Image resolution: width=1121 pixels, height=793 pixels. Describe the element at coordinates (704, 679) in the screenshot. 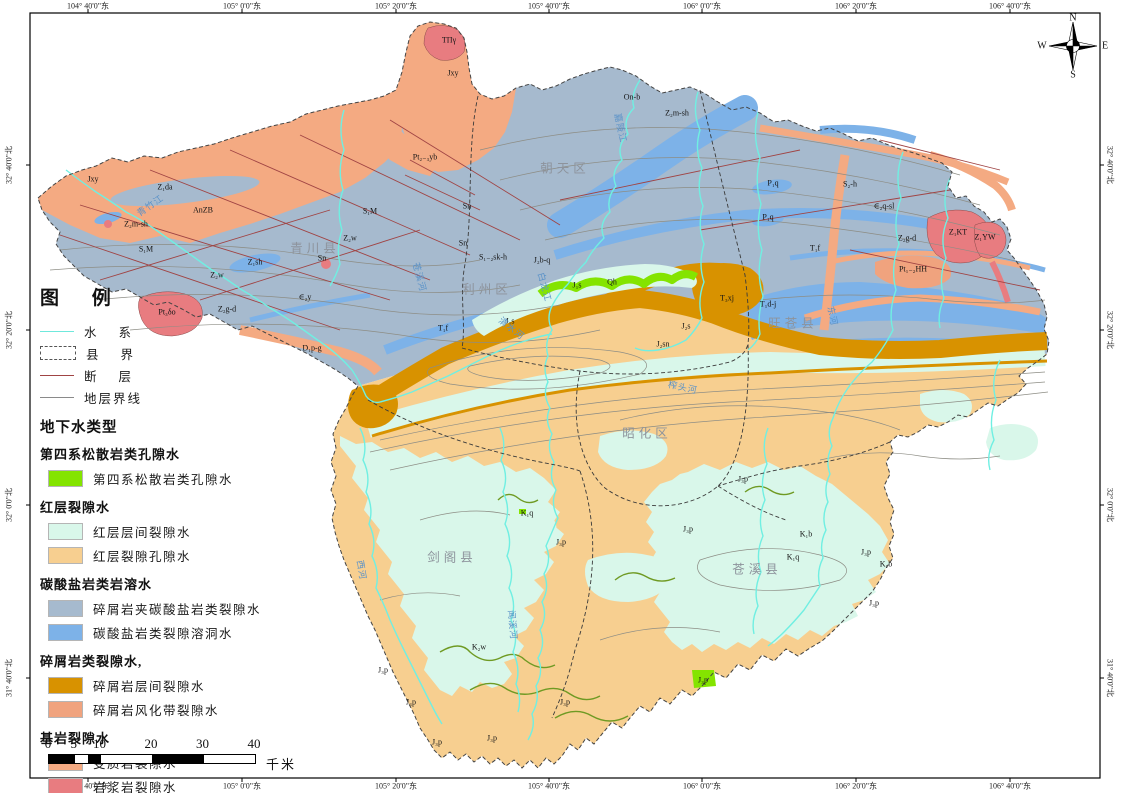

I see `green-patch-se` at that location.